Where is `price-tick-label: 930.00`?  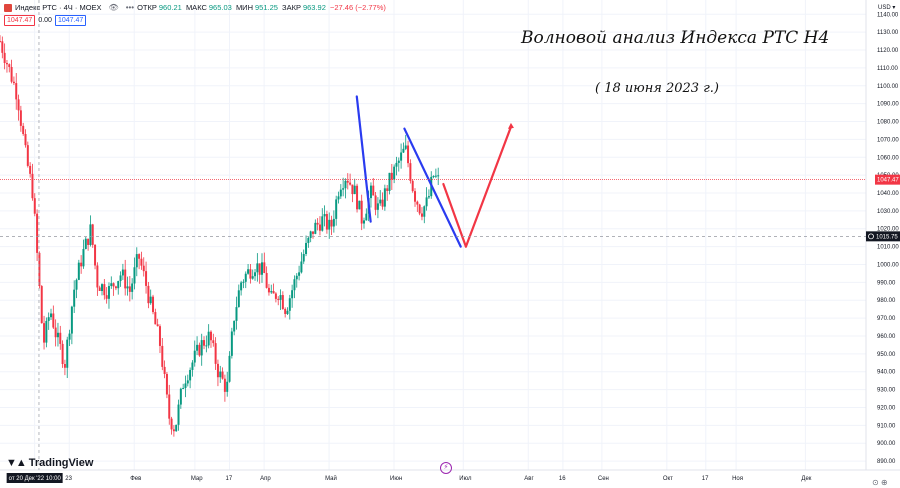 price-tick-label: 930.00 is located at coordinates (886, 391).